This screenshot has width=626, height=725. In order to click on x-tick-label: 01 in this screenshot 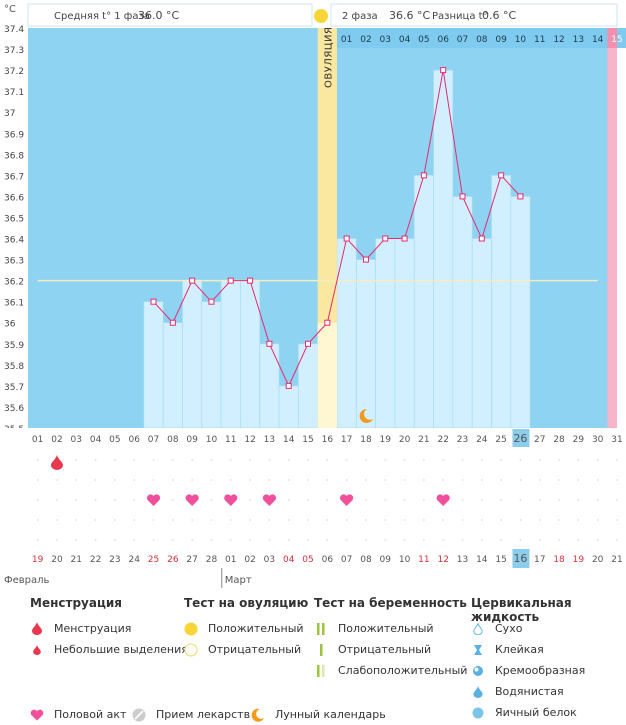, I will do `click(37, 440)`.